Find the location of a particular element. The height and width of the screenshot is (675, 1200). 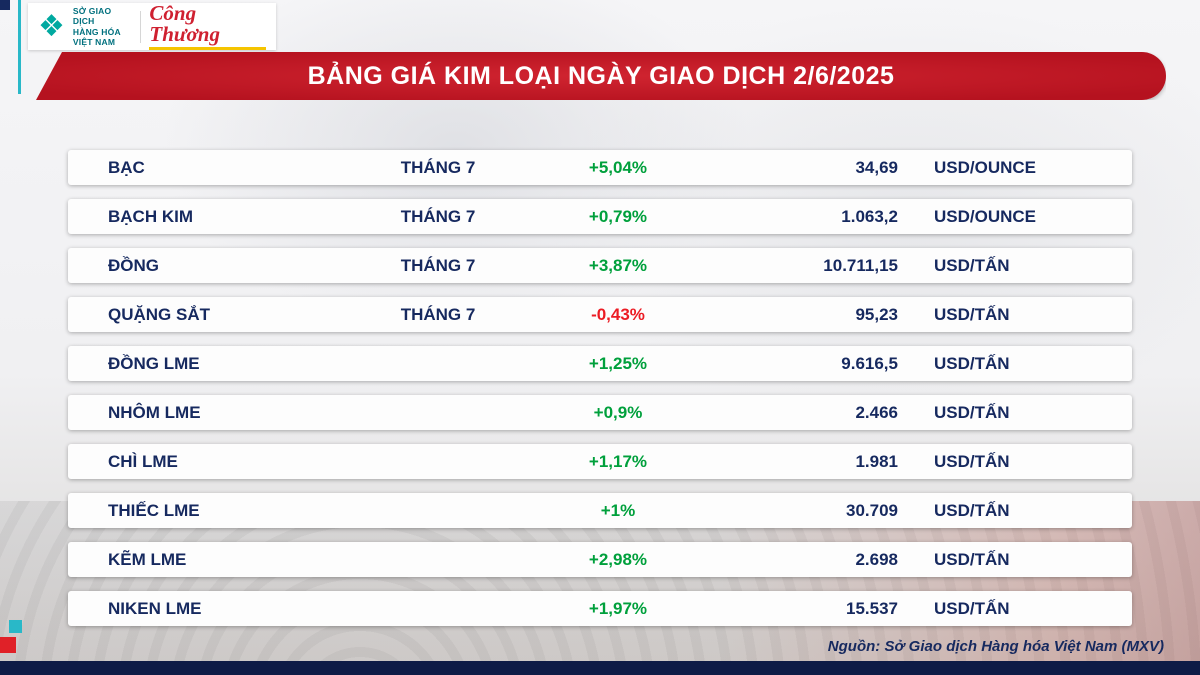

table-row: ĐỒNG THÁNG 7 +3,87% 10.711,15 USD/TẤN is located at coordinates (600, 265).